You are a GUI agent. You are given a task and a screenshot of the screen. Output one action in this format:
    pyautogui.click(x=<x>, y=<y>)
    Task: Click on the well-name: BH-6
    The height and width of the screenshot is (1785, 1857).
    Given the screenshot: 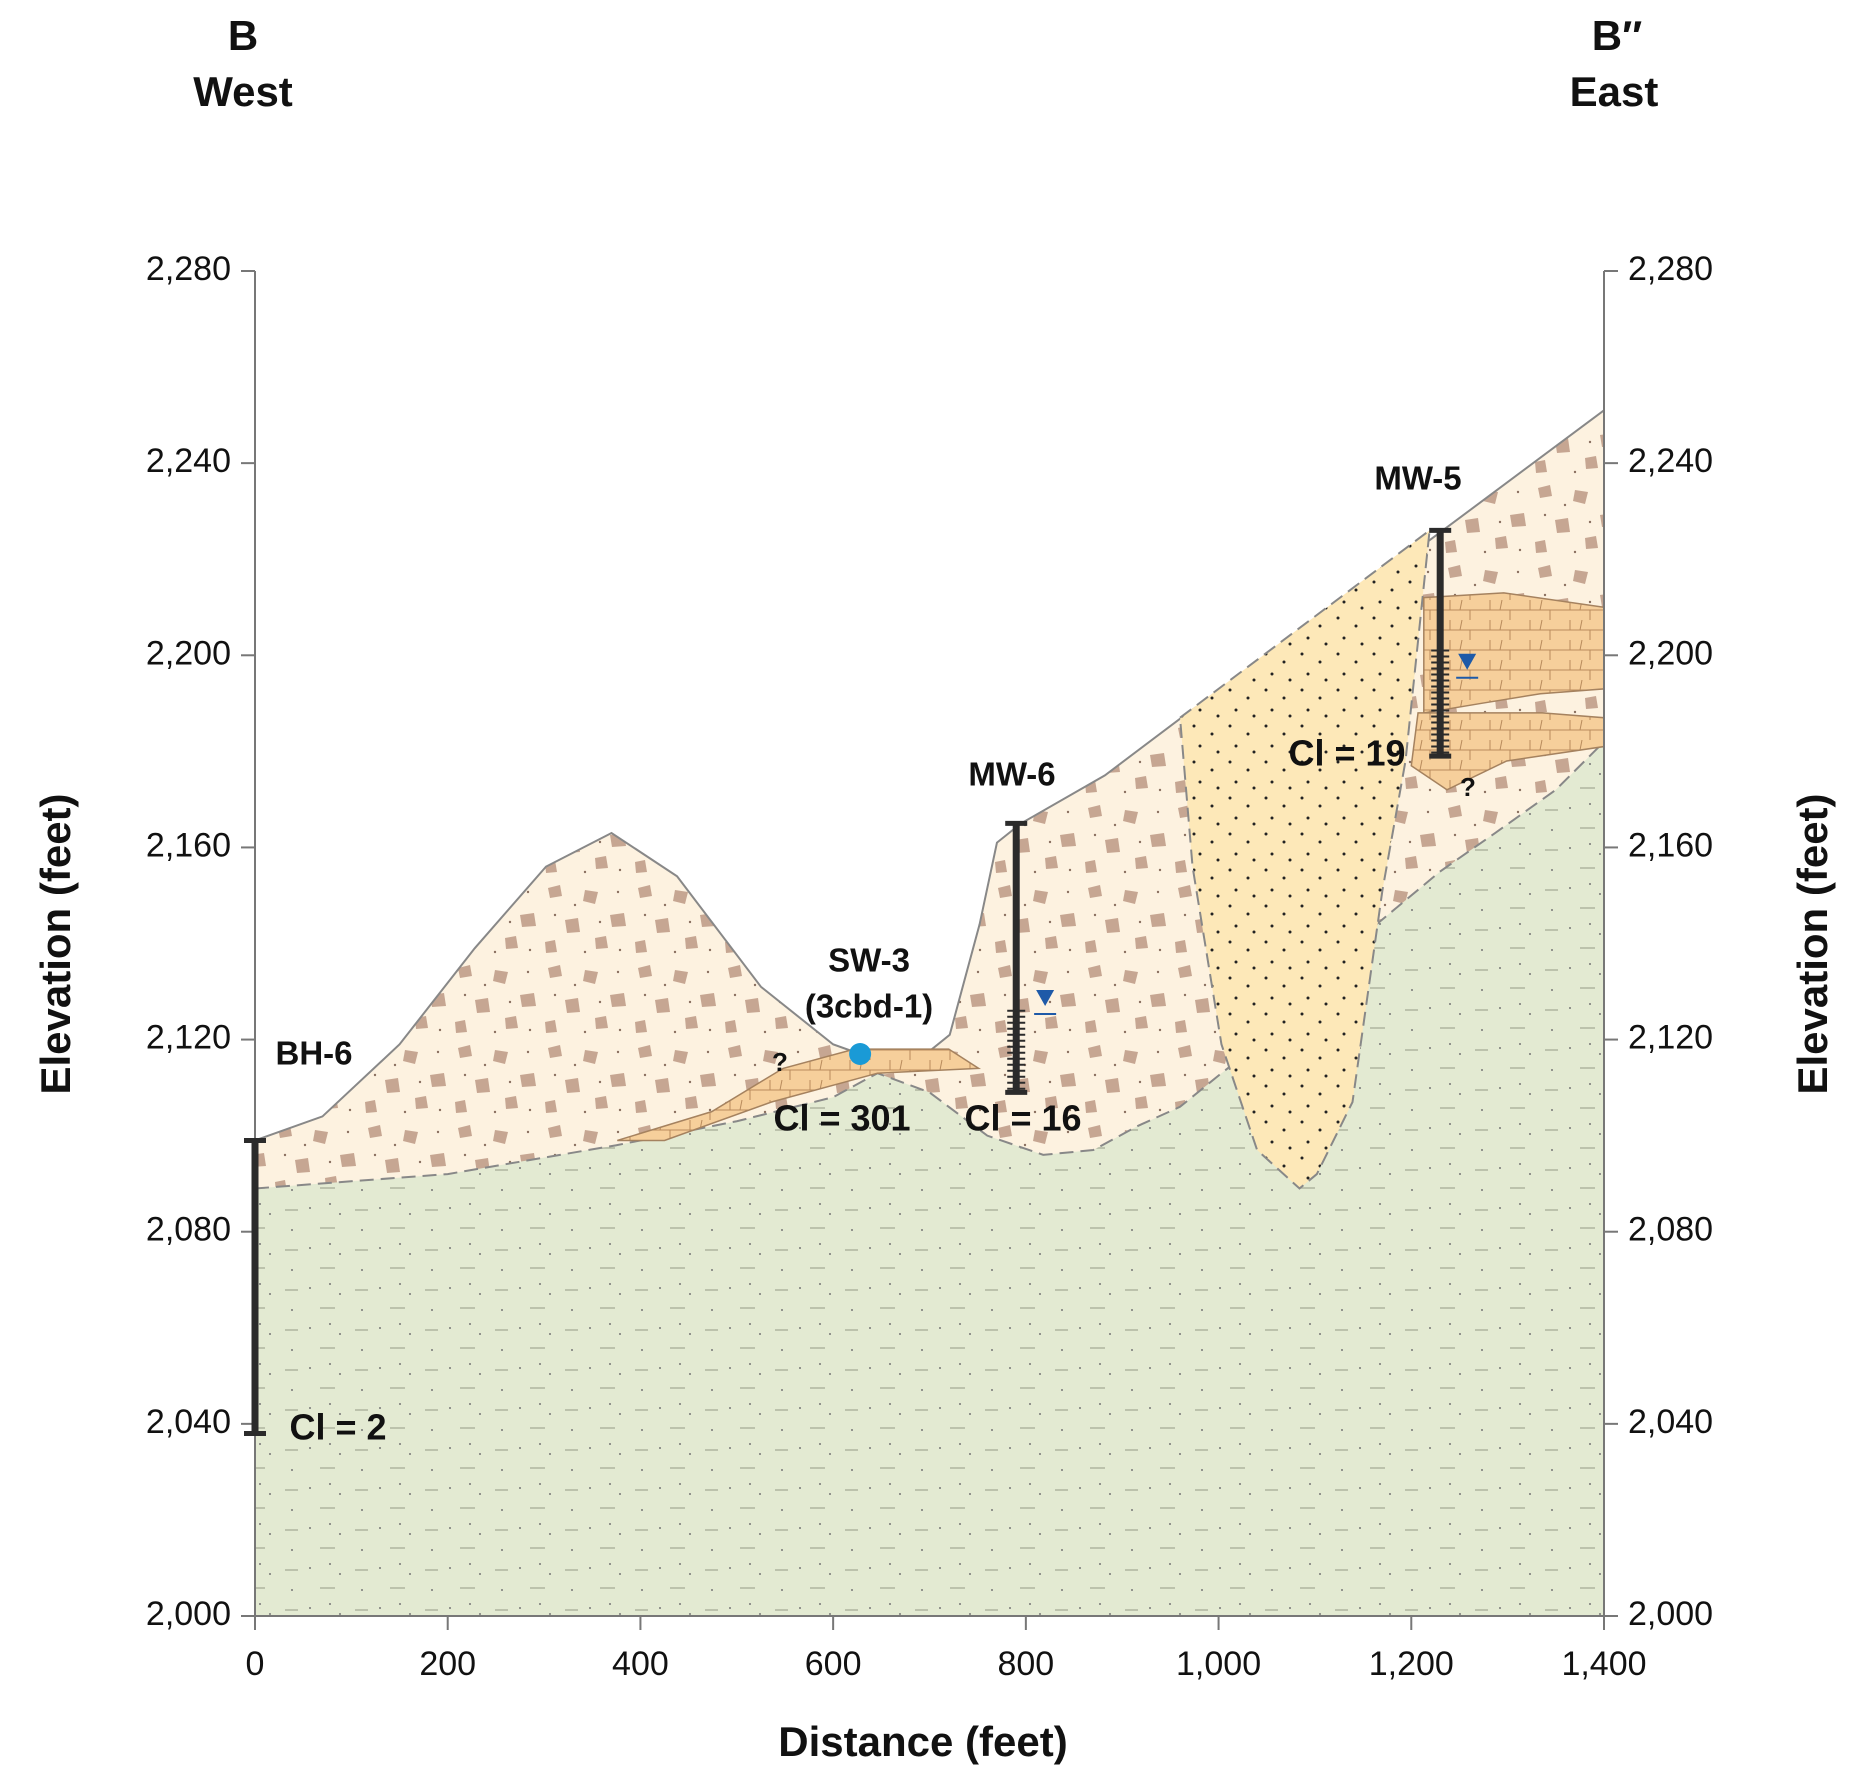 What is the action you would take?
    pyautogui.click(x=313, y=1053)
    